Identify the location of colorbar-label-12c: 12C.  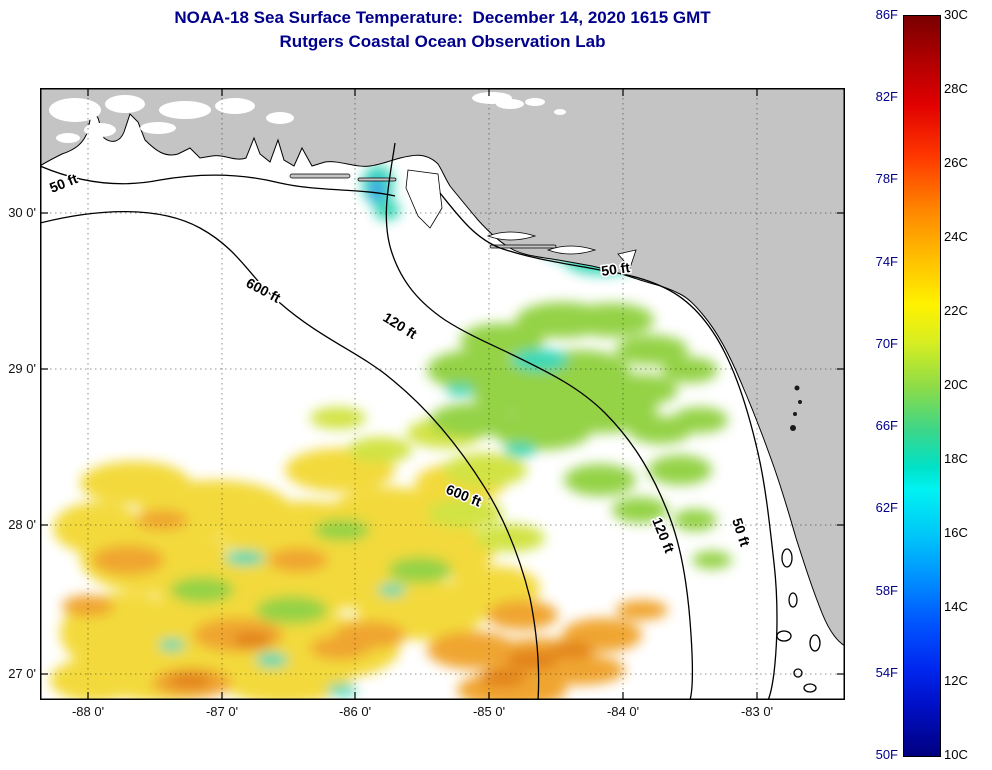
(956, 680).